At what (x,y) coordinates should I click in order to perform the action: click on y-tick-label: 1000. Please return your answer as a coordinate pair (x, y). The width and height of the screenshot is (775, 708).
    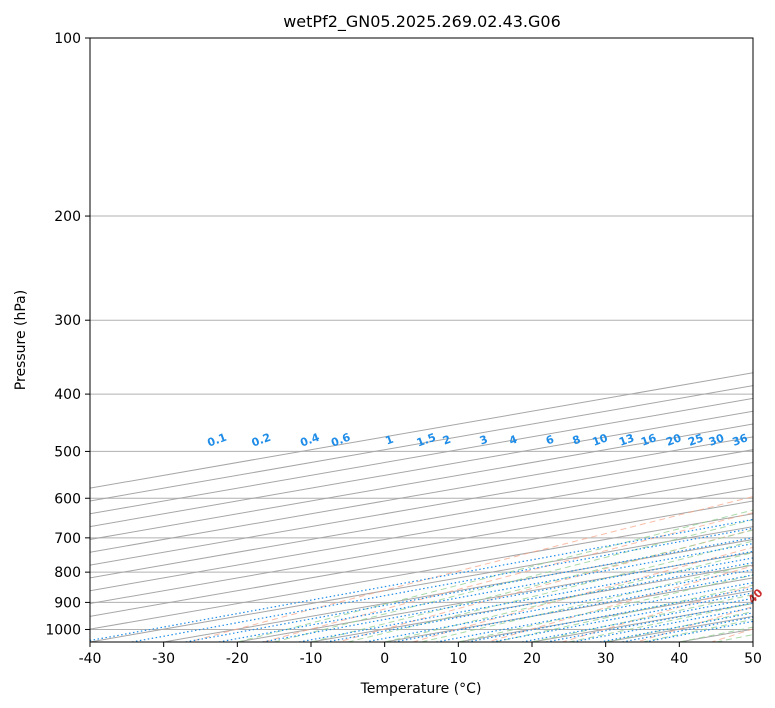
    Looking at the image, I should click on (63, 630).